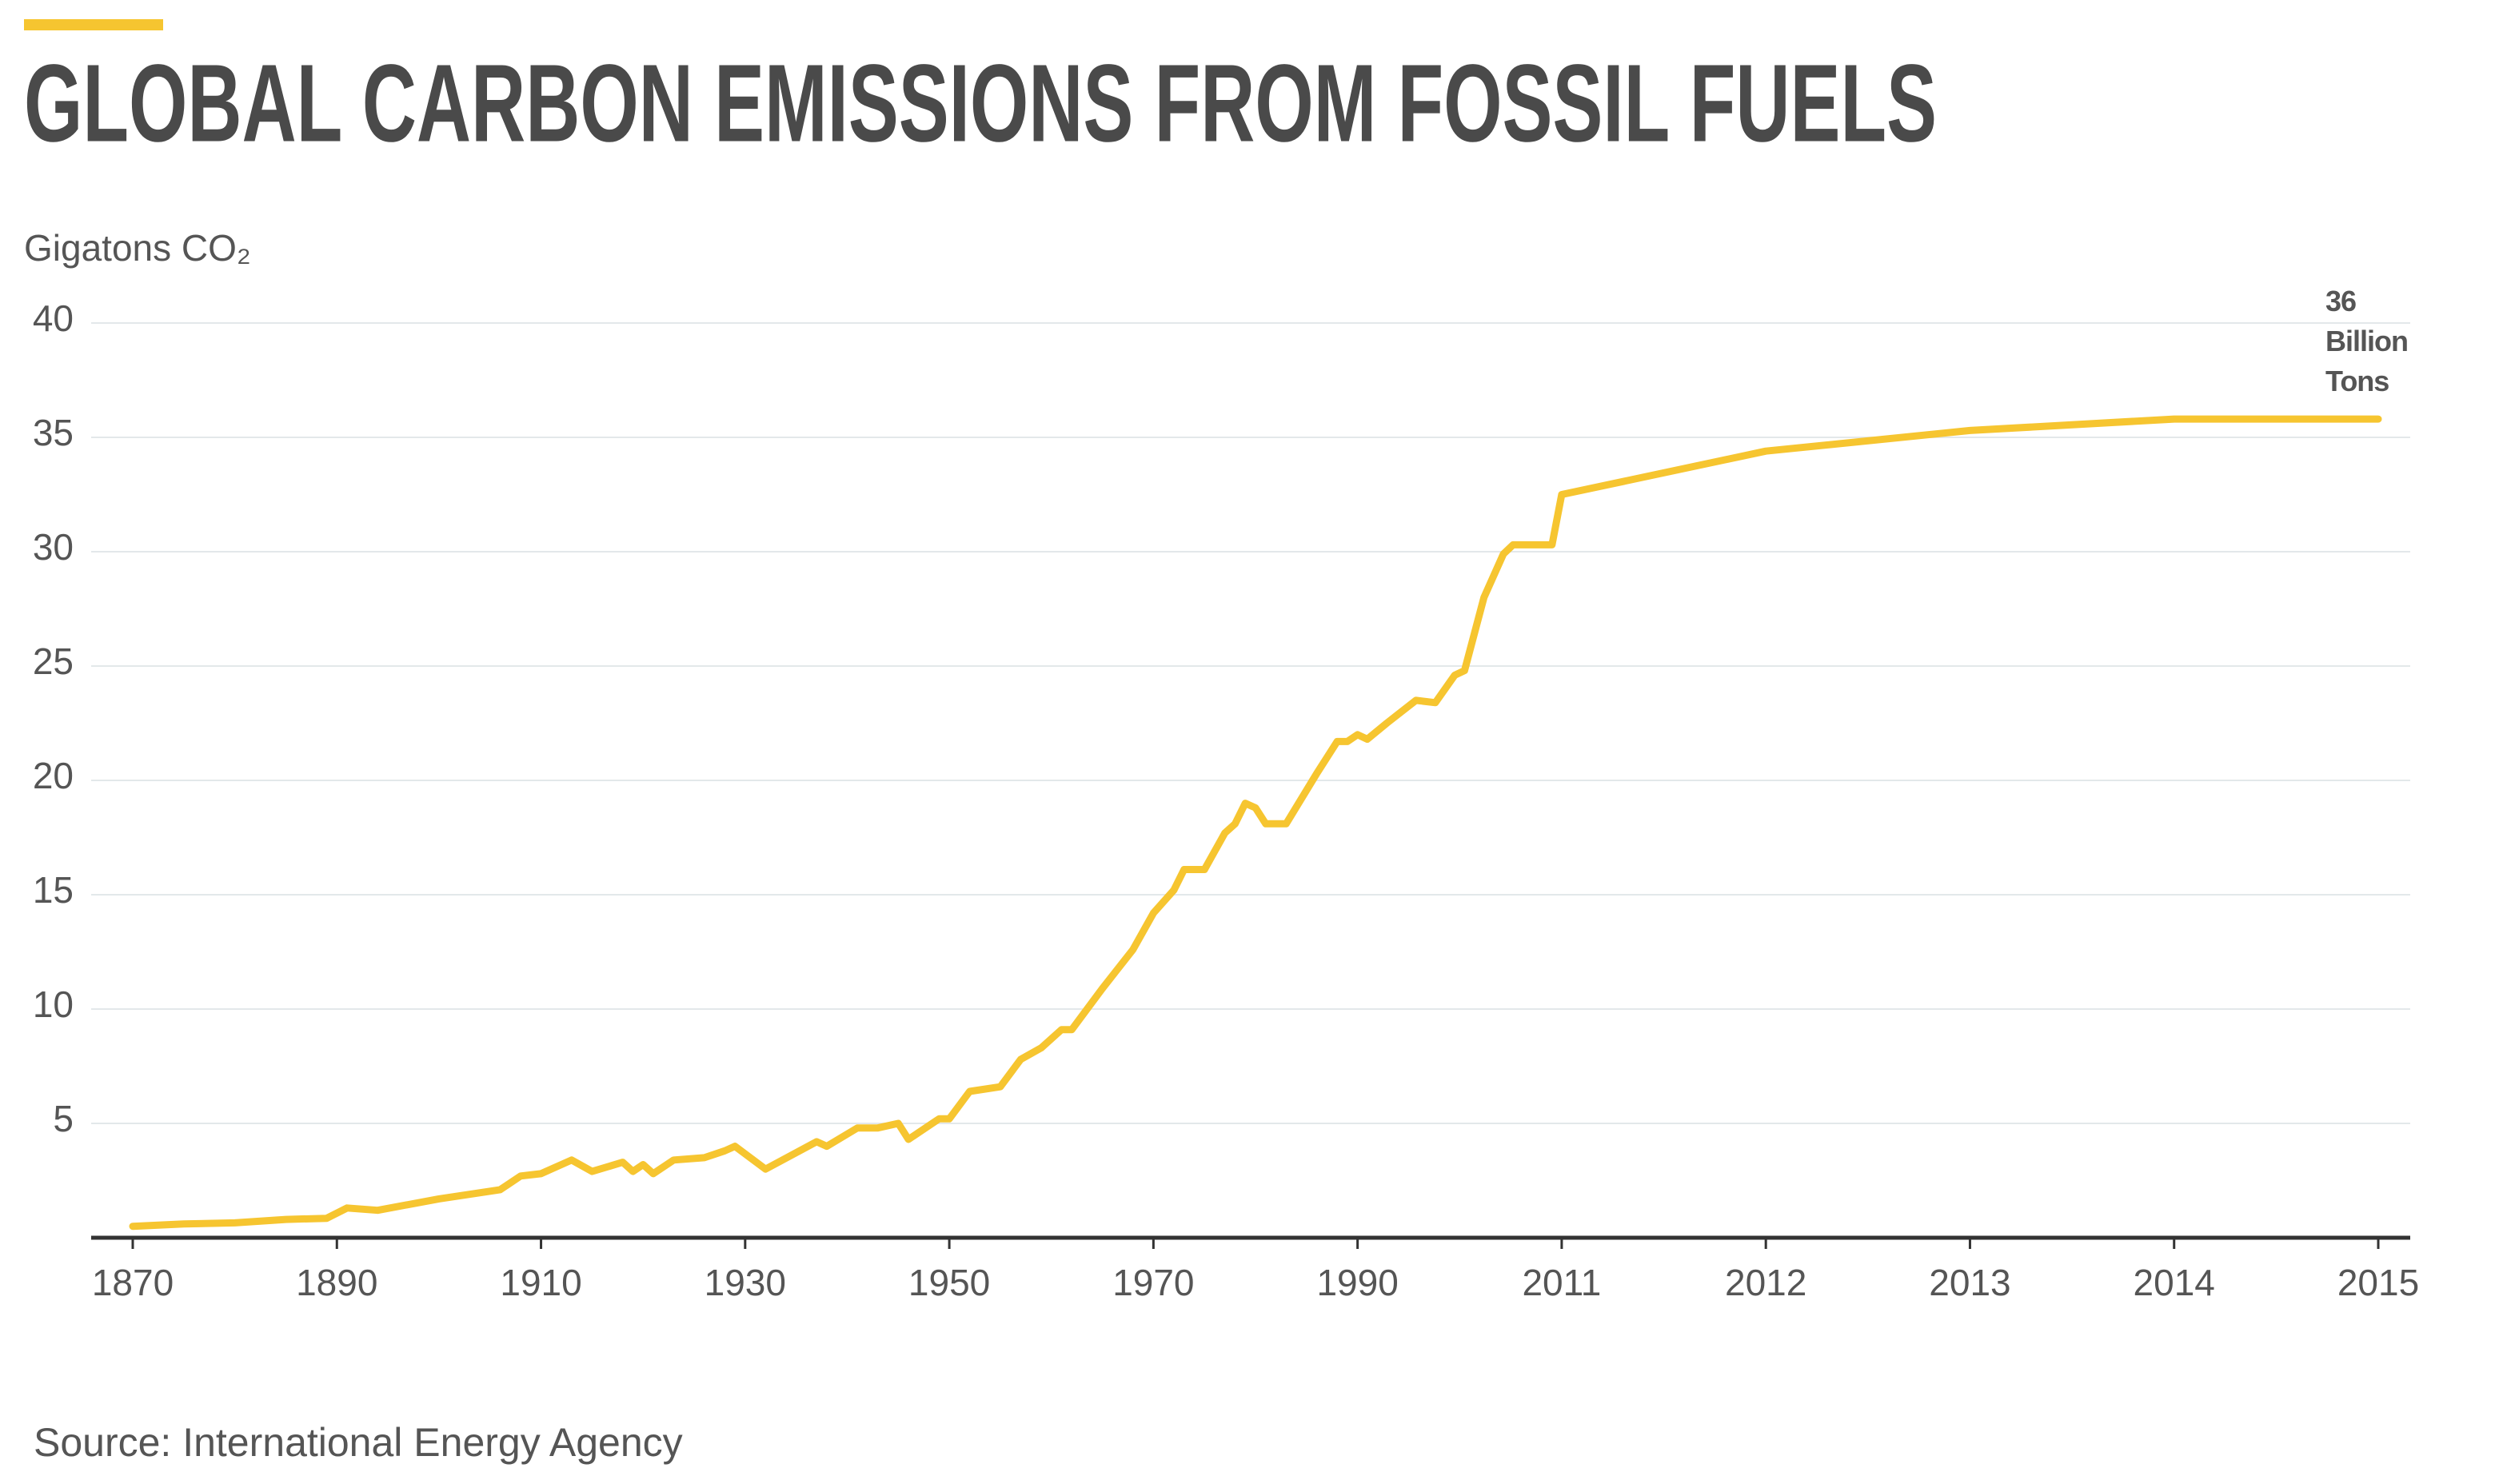  I want to click on x-tick-label: 2011, so click(1561, 1282).